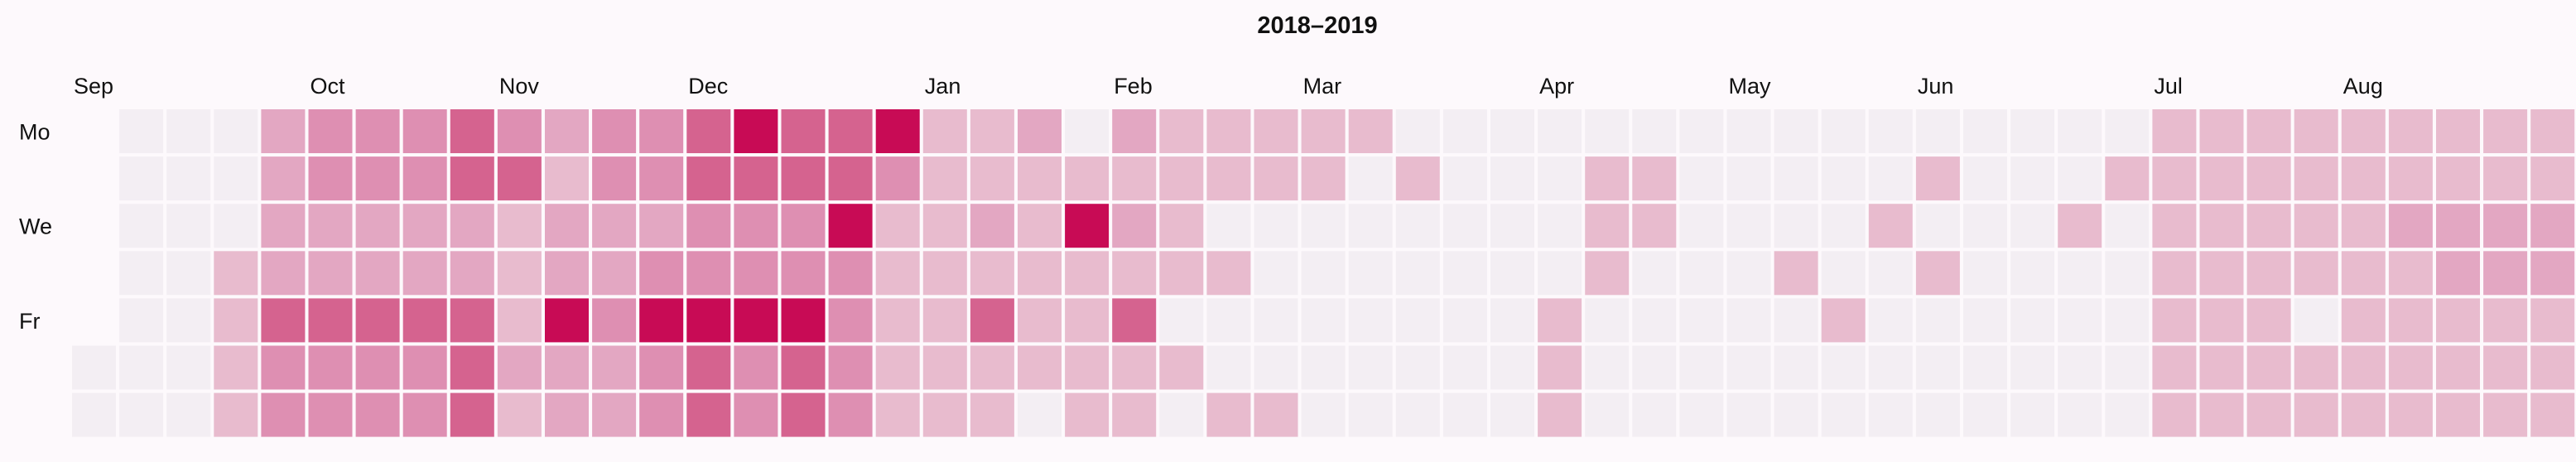 The width and height of the screenshot is (2576, 462). What do you see at coordinates (328, 87) in the screenshot?
I see `month-label: Oct` at bounding box center [328, 87].